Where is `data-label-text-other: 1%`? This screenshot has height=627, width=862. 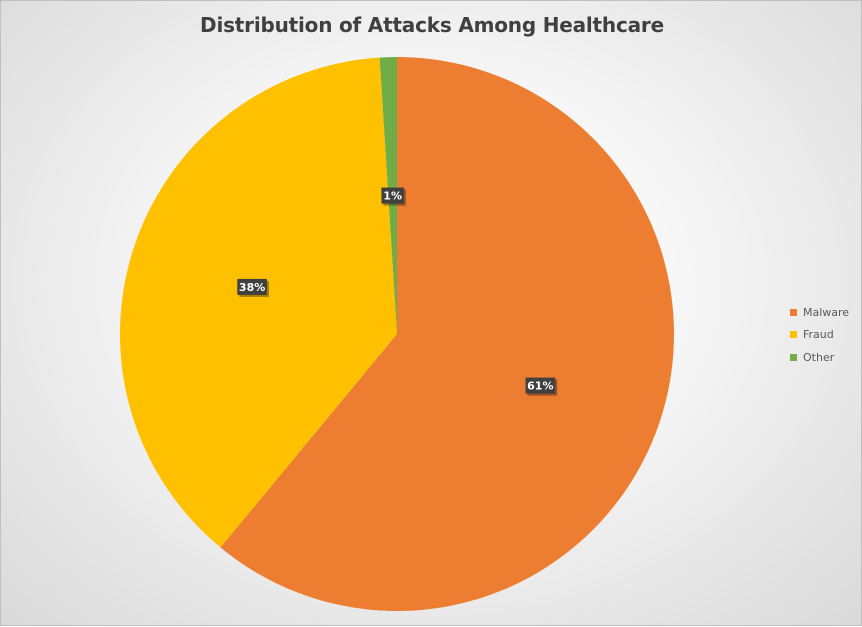 data-label-text-other: 1% is located at coordinates (392, 196).